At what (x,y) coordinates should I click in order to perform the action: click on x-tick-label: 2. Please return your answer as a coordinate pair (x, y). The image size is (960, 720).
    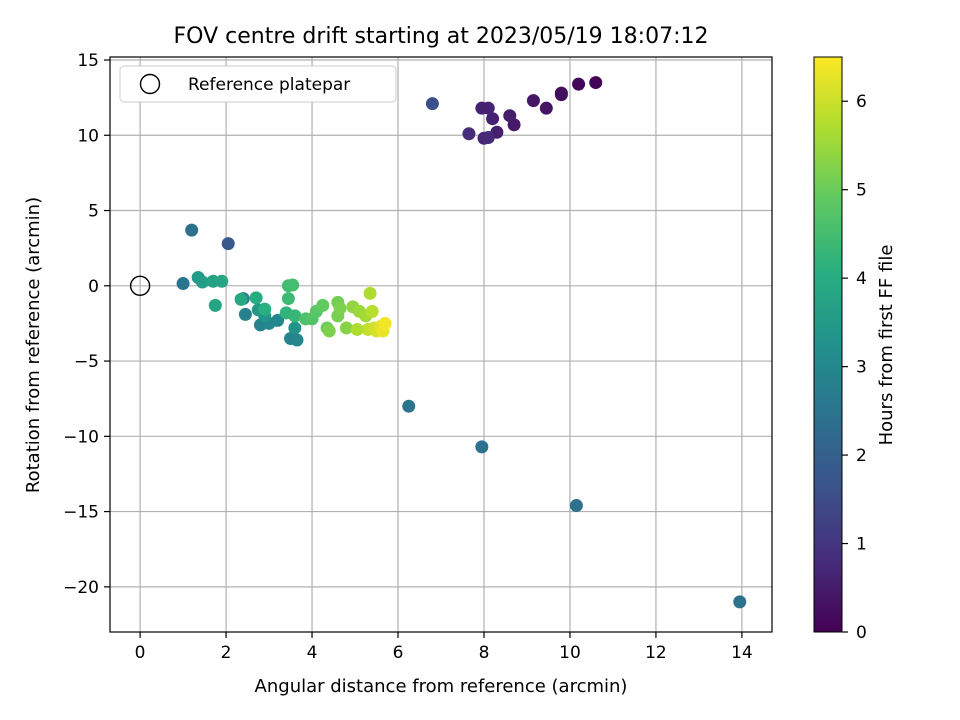
    Looking at the image, I should click on (226, 653).